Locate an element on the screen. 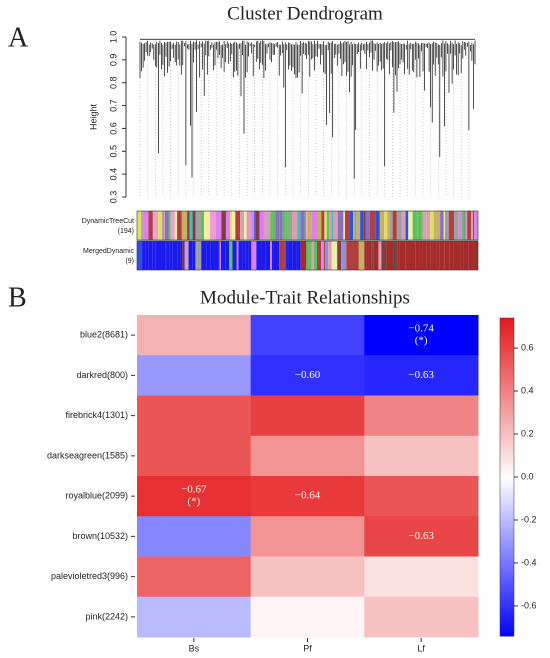 This screenshot has height=658, width=550. colorbar-tick-label: -0.4 is located at coordinates (529, 562).